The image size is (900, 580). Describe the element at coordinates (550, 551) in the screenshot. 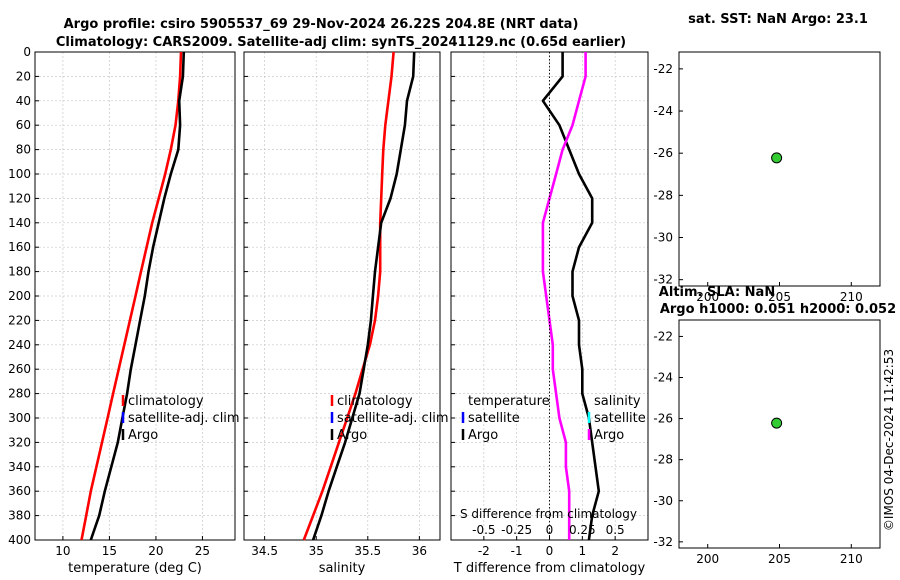

I see `x-tick-label: 0` at that location.